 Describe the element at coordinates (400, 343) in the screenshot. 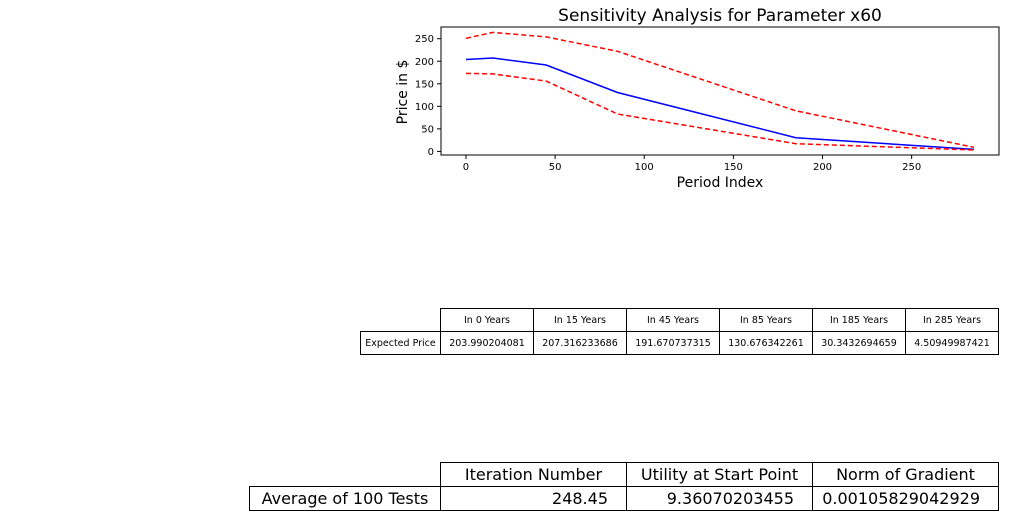

I see `table-row-label: Expected Price` at that location.